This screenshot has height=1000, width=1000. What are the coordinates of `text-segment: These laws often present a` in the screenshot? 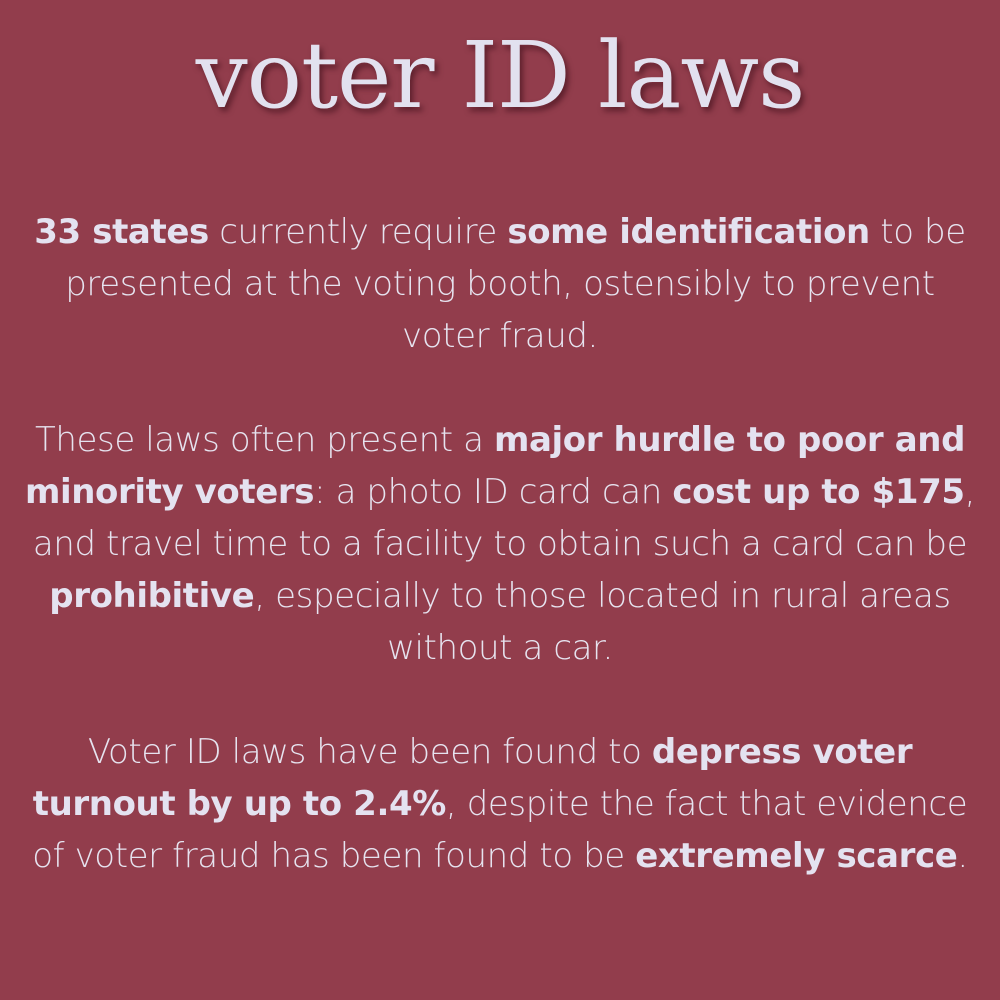 It's located at (264, 440).